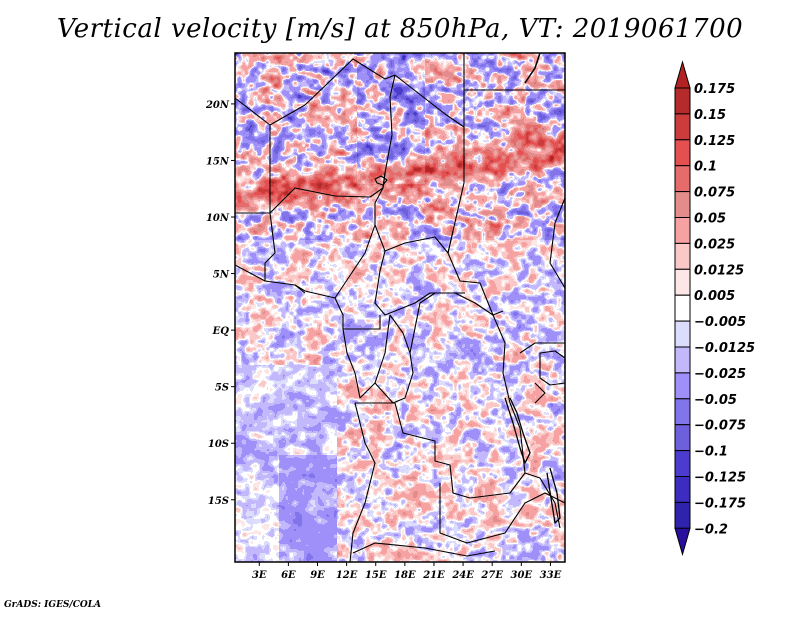 The image size is (800, 618). Describe the element at coordinates (288, 575) in the screenshot. I see `x-tick-label: 6E` at that location.